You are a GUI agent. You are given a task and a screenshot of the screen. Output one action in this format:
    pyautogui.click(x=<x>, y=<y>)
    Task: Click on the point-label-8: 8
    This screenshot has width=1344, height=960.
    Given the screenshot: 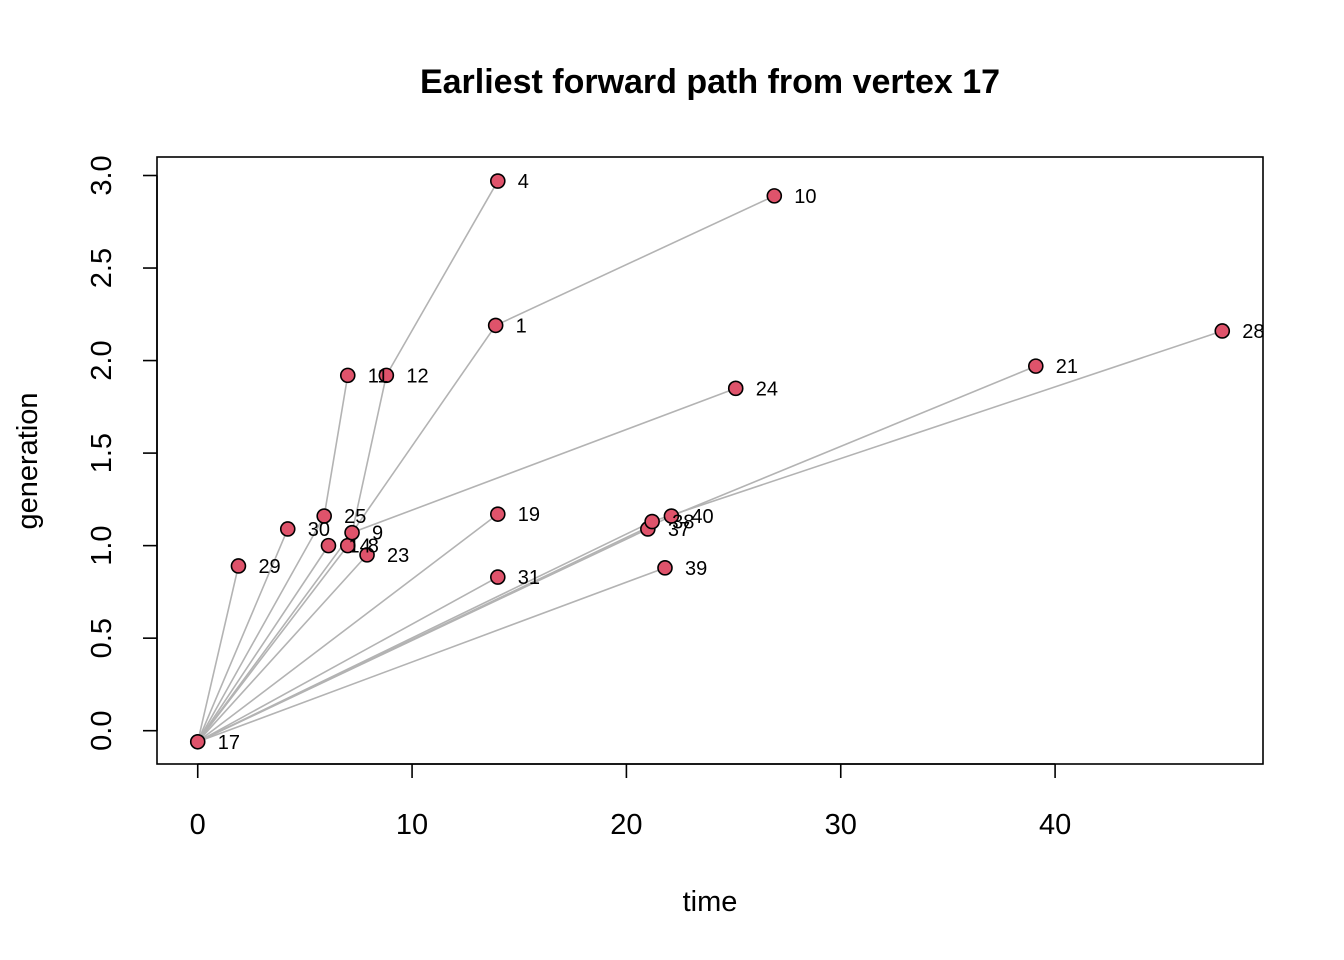 What is the action you would take?
    pyautogui.click(x=373, y=547)
    